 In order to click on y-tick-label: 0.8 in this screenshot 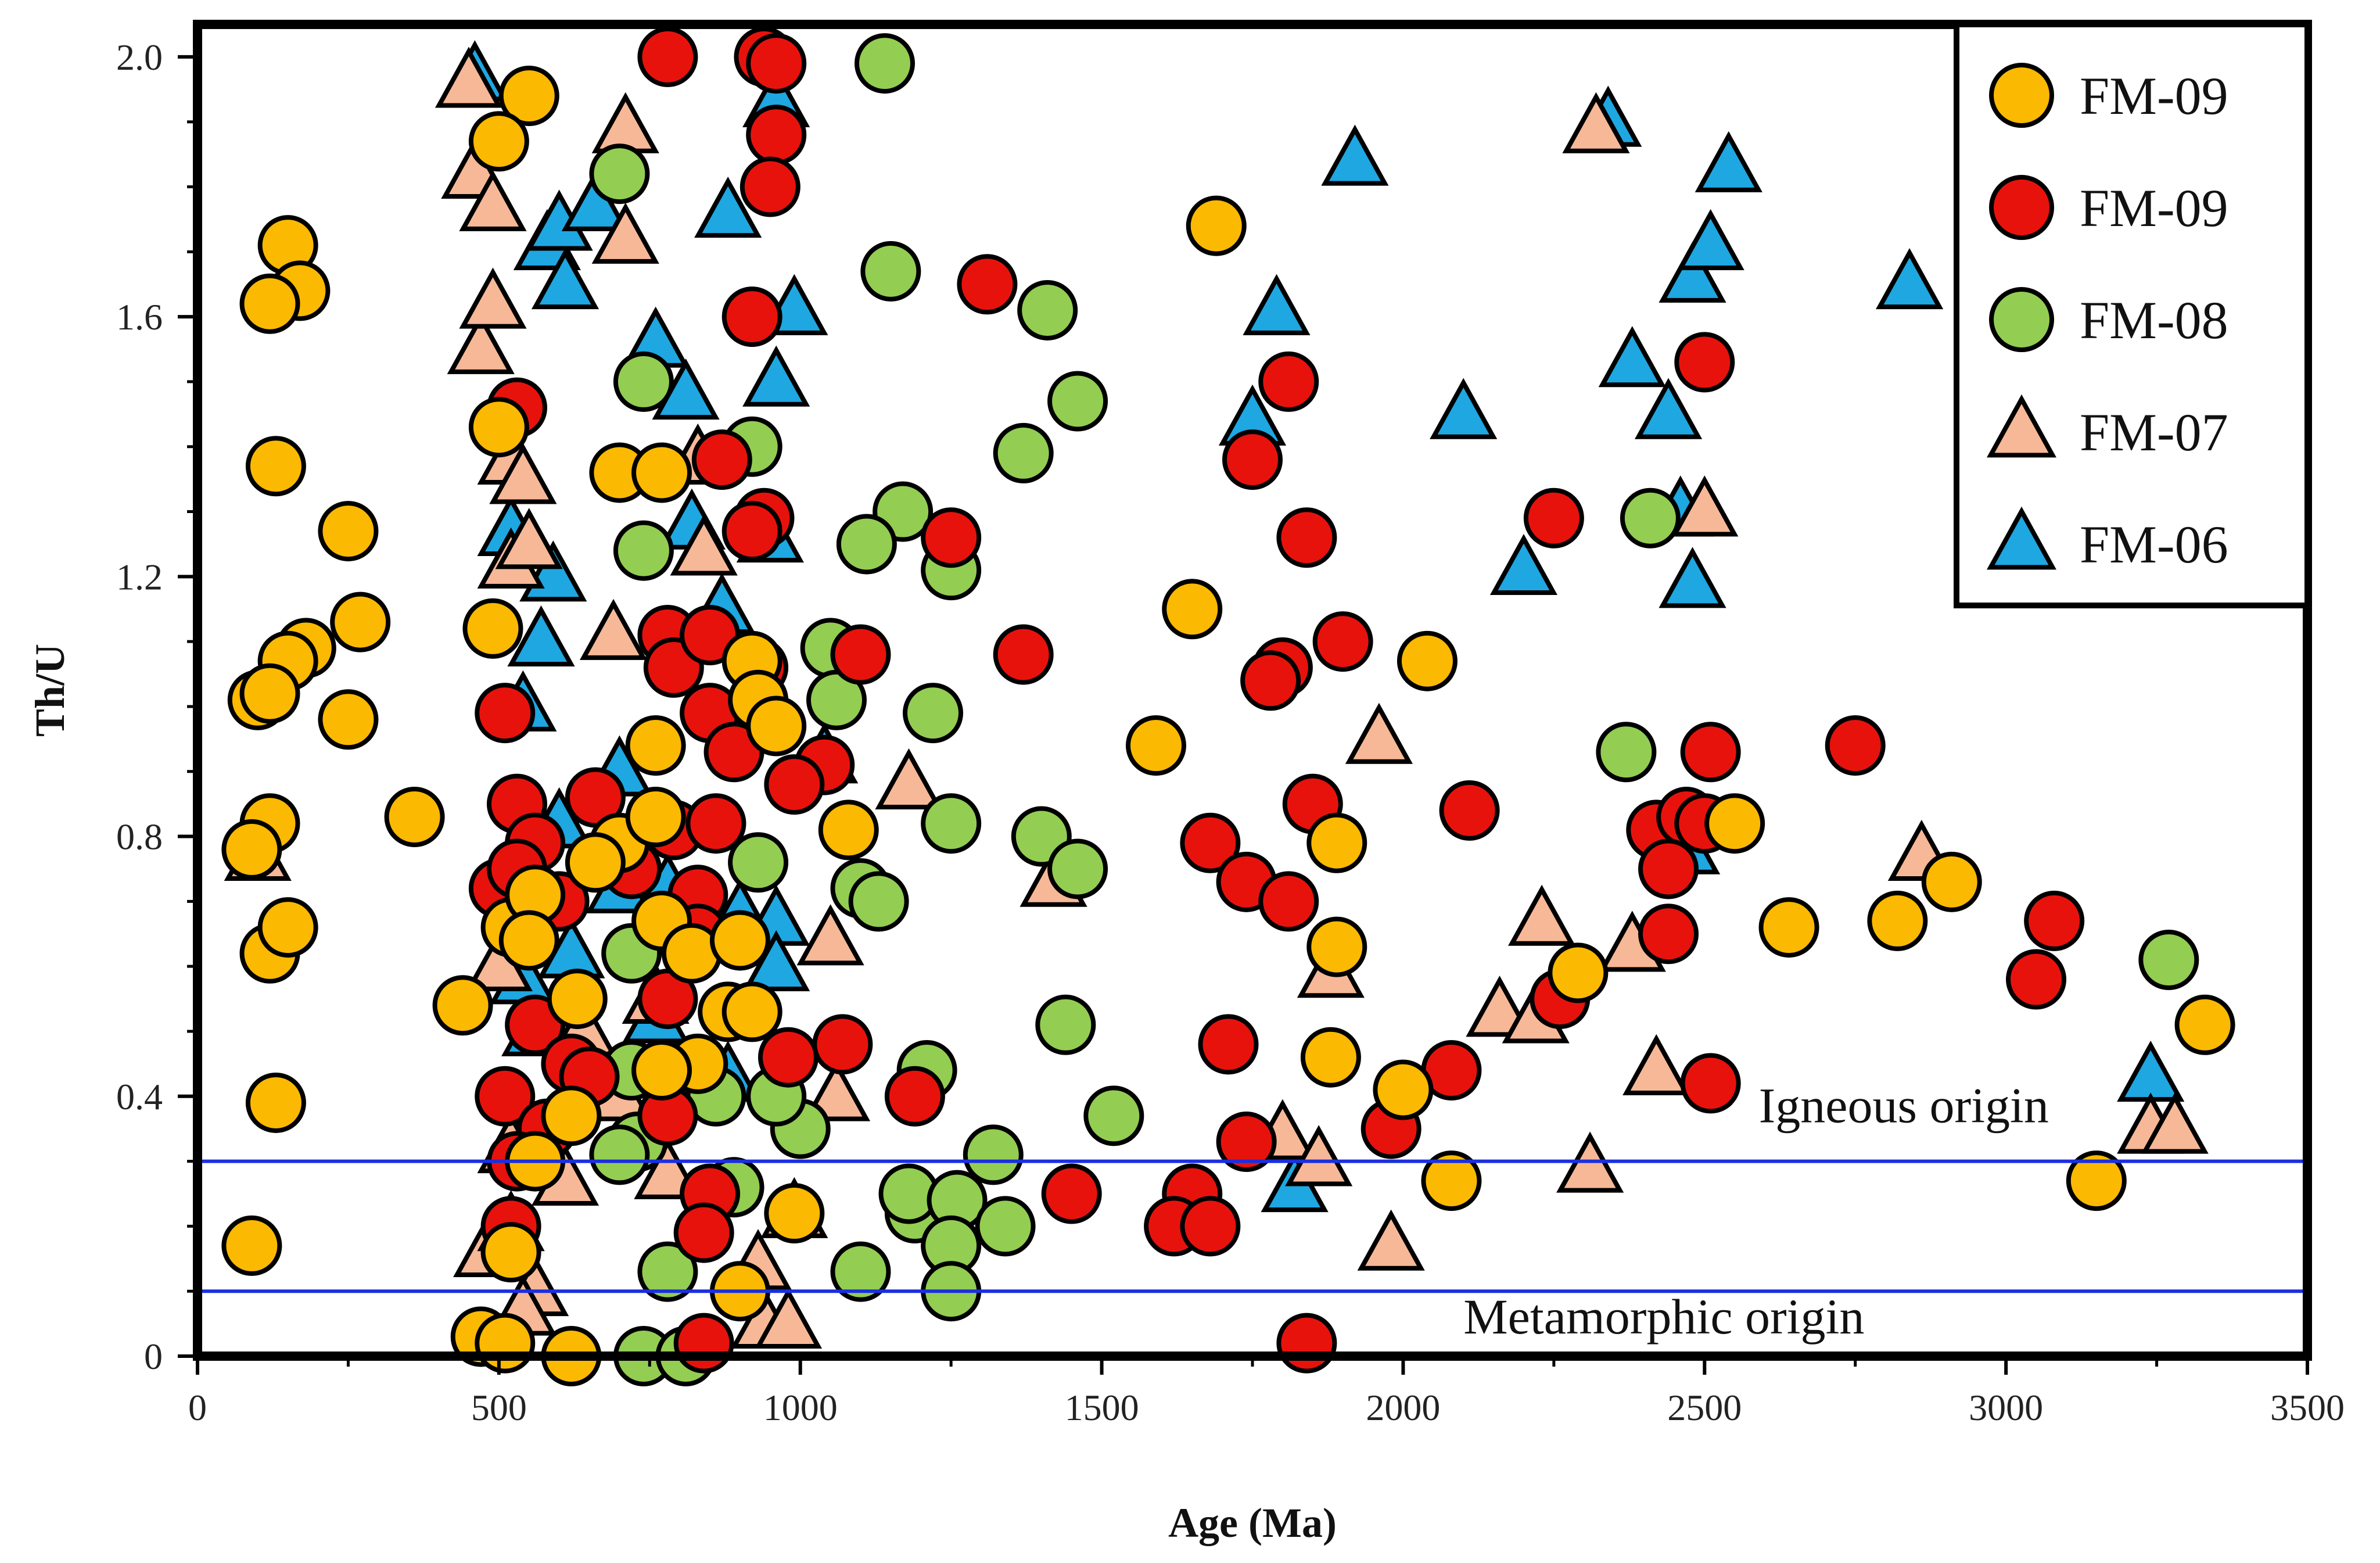, I will do `click(140, 837)`.